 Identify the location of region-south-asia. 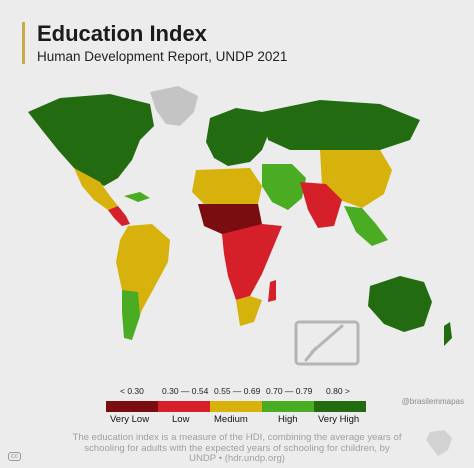
(321, 205).